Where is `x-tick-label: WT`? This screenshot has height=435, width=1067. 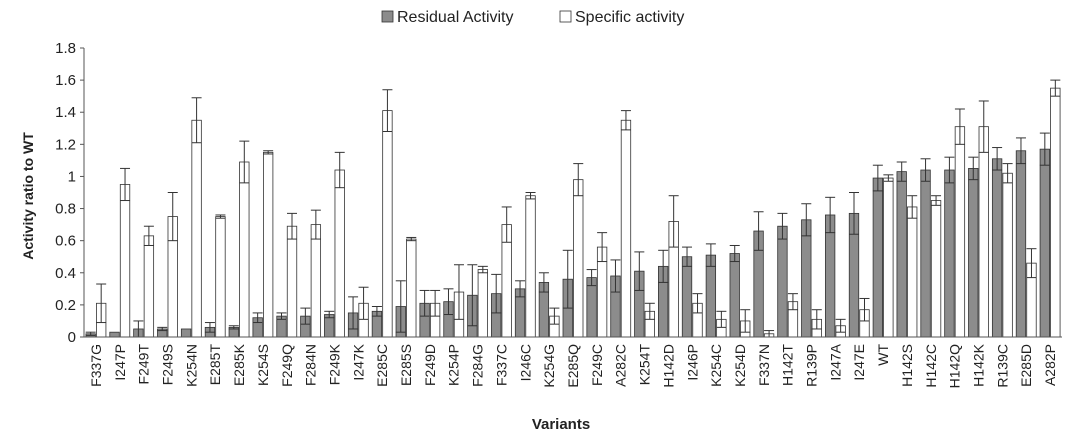 x-tick-label: WT is located at coordinates (883, 355).